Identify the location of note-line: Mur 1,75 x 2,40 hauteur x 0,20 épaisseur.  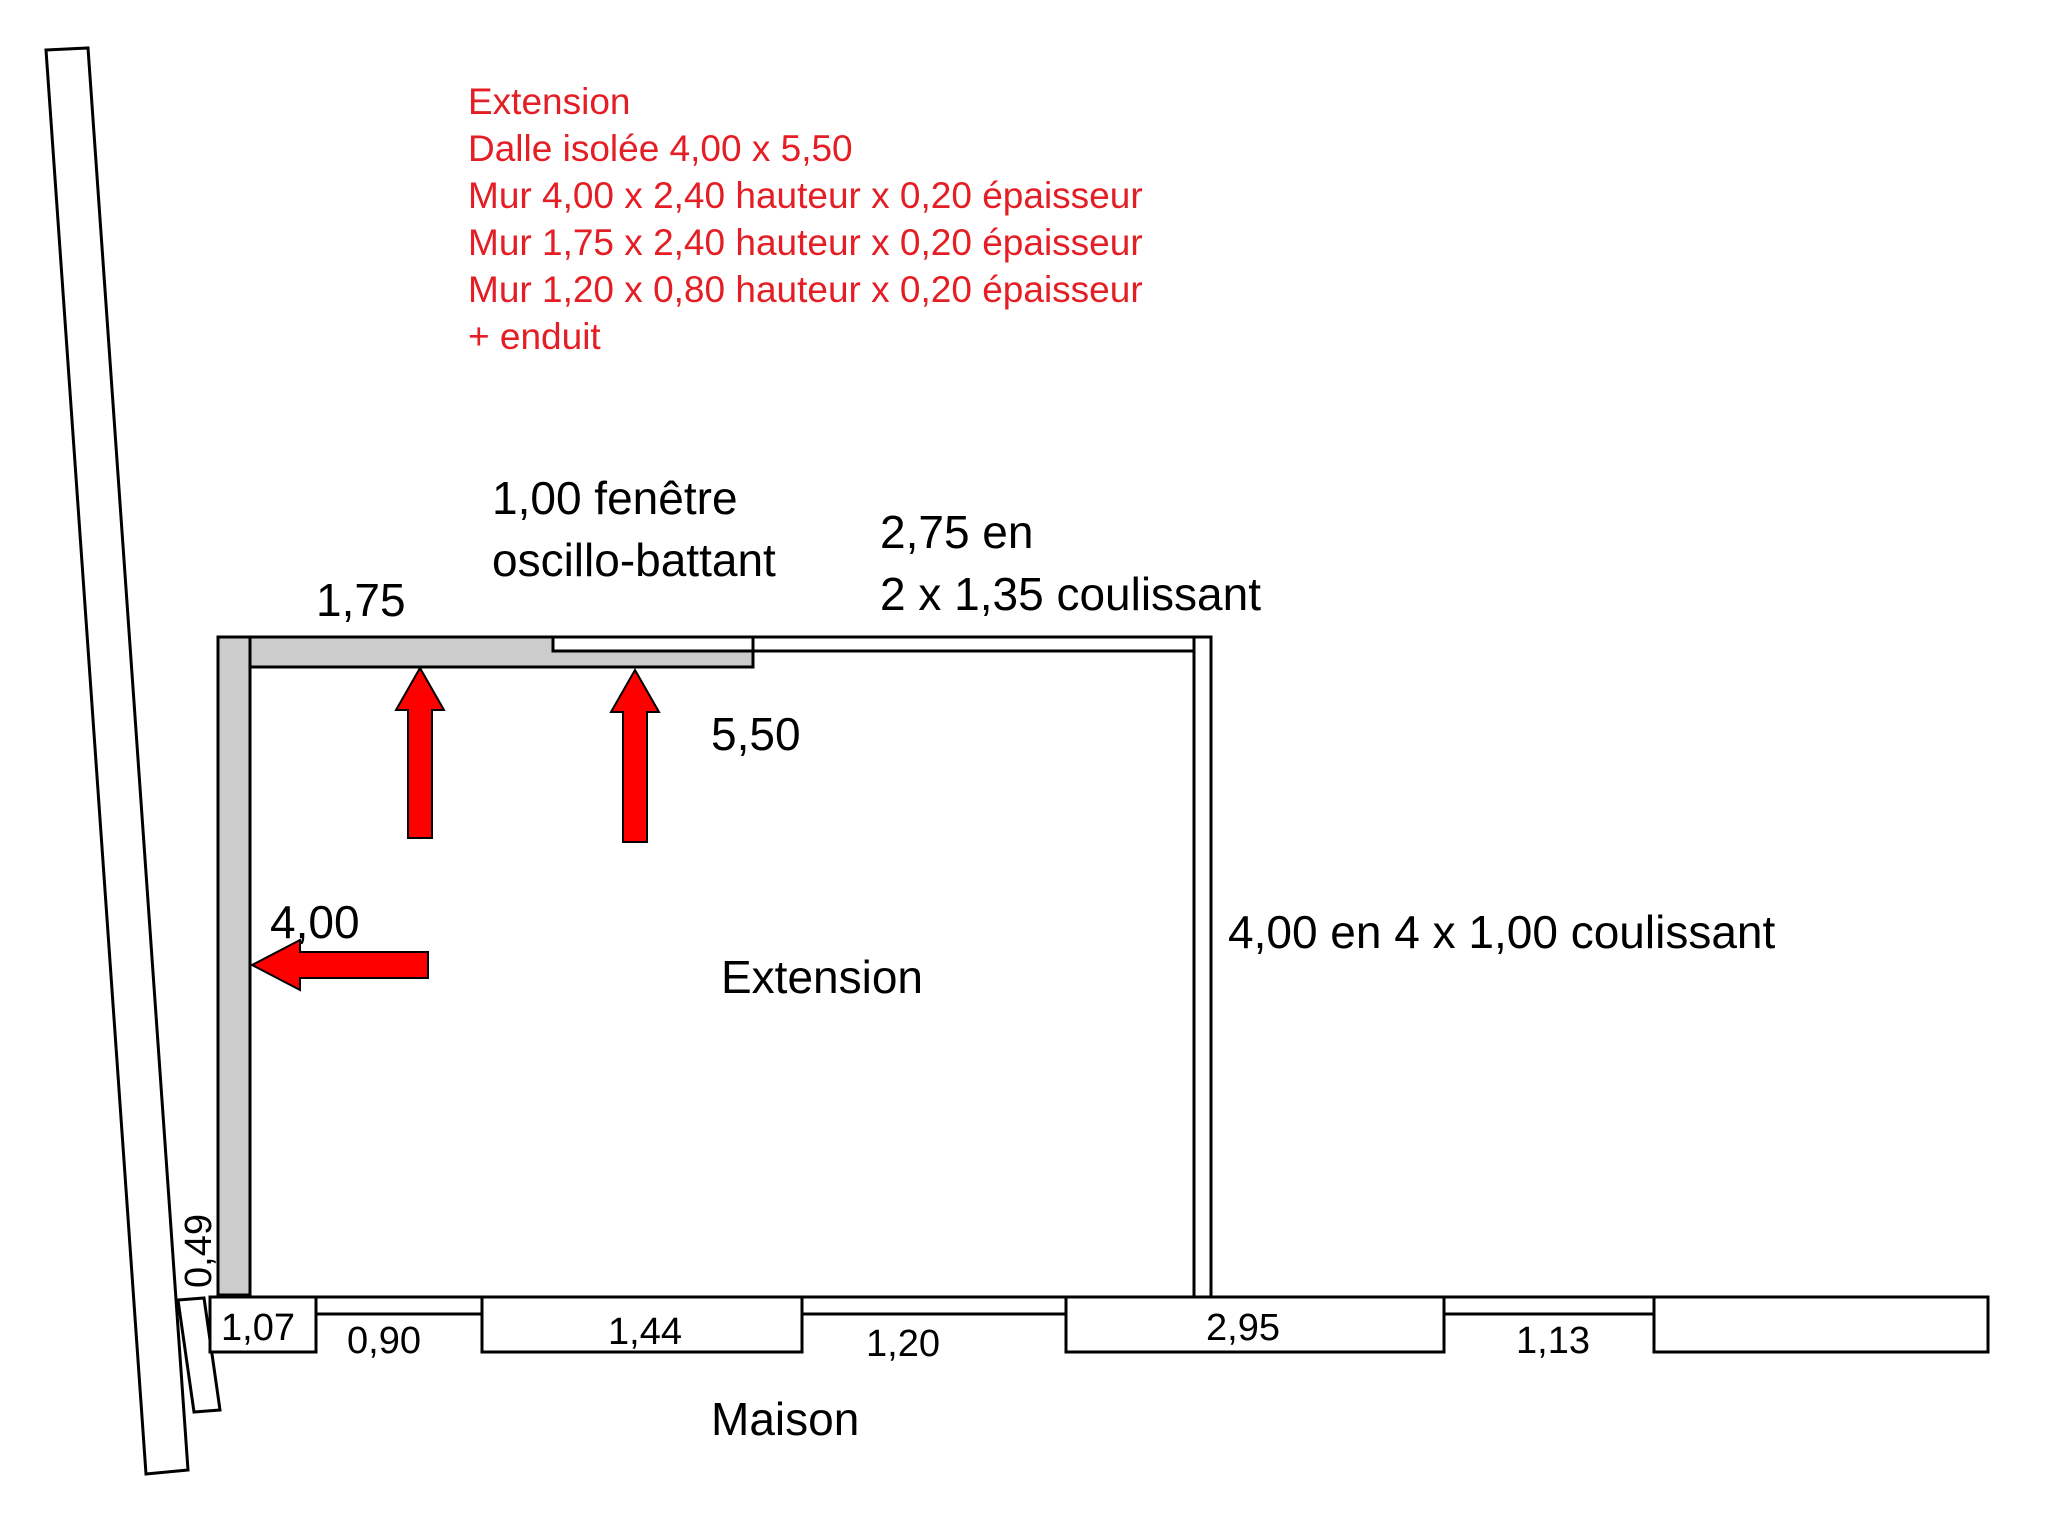
(805, 242).